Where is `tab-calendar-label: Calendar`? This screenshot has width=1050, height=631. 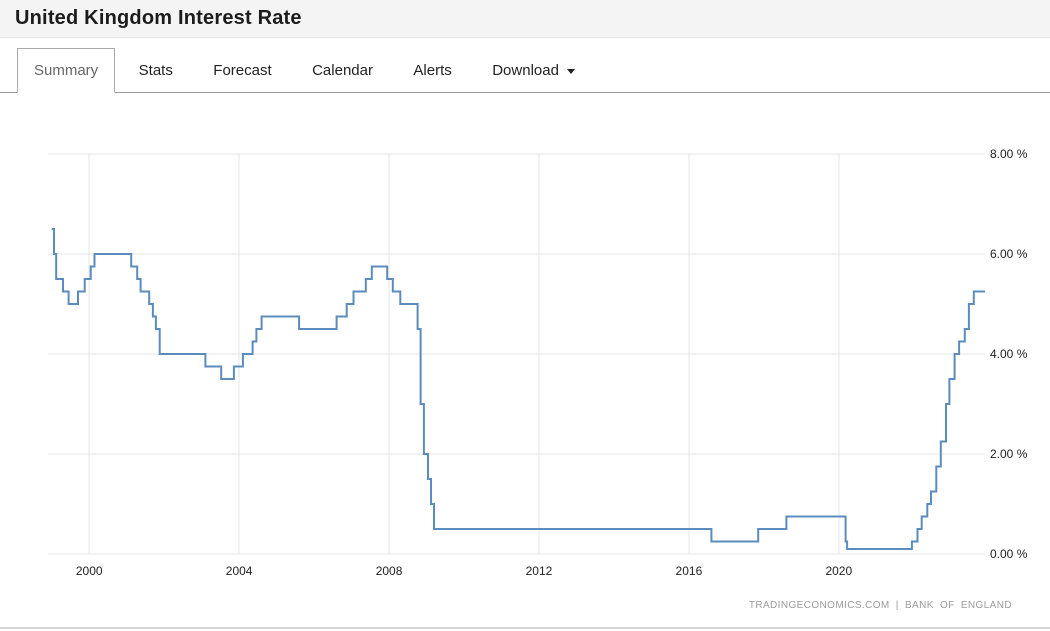 tab-calendar-label: Calendar is located at coordinates (342, 70).